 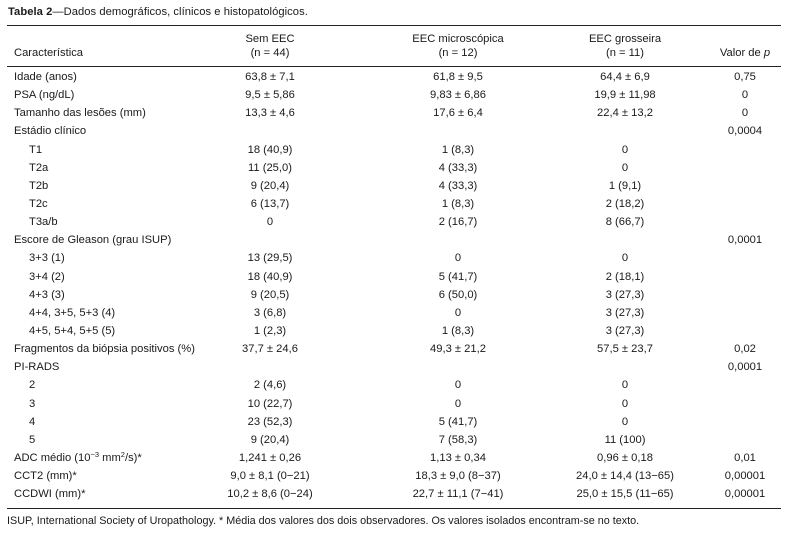 What do you see at coordinates (458, 167) in the screenshot?
I see `value-eec-microscopica: 4 (33,3)` at bounding box center [458, 167].